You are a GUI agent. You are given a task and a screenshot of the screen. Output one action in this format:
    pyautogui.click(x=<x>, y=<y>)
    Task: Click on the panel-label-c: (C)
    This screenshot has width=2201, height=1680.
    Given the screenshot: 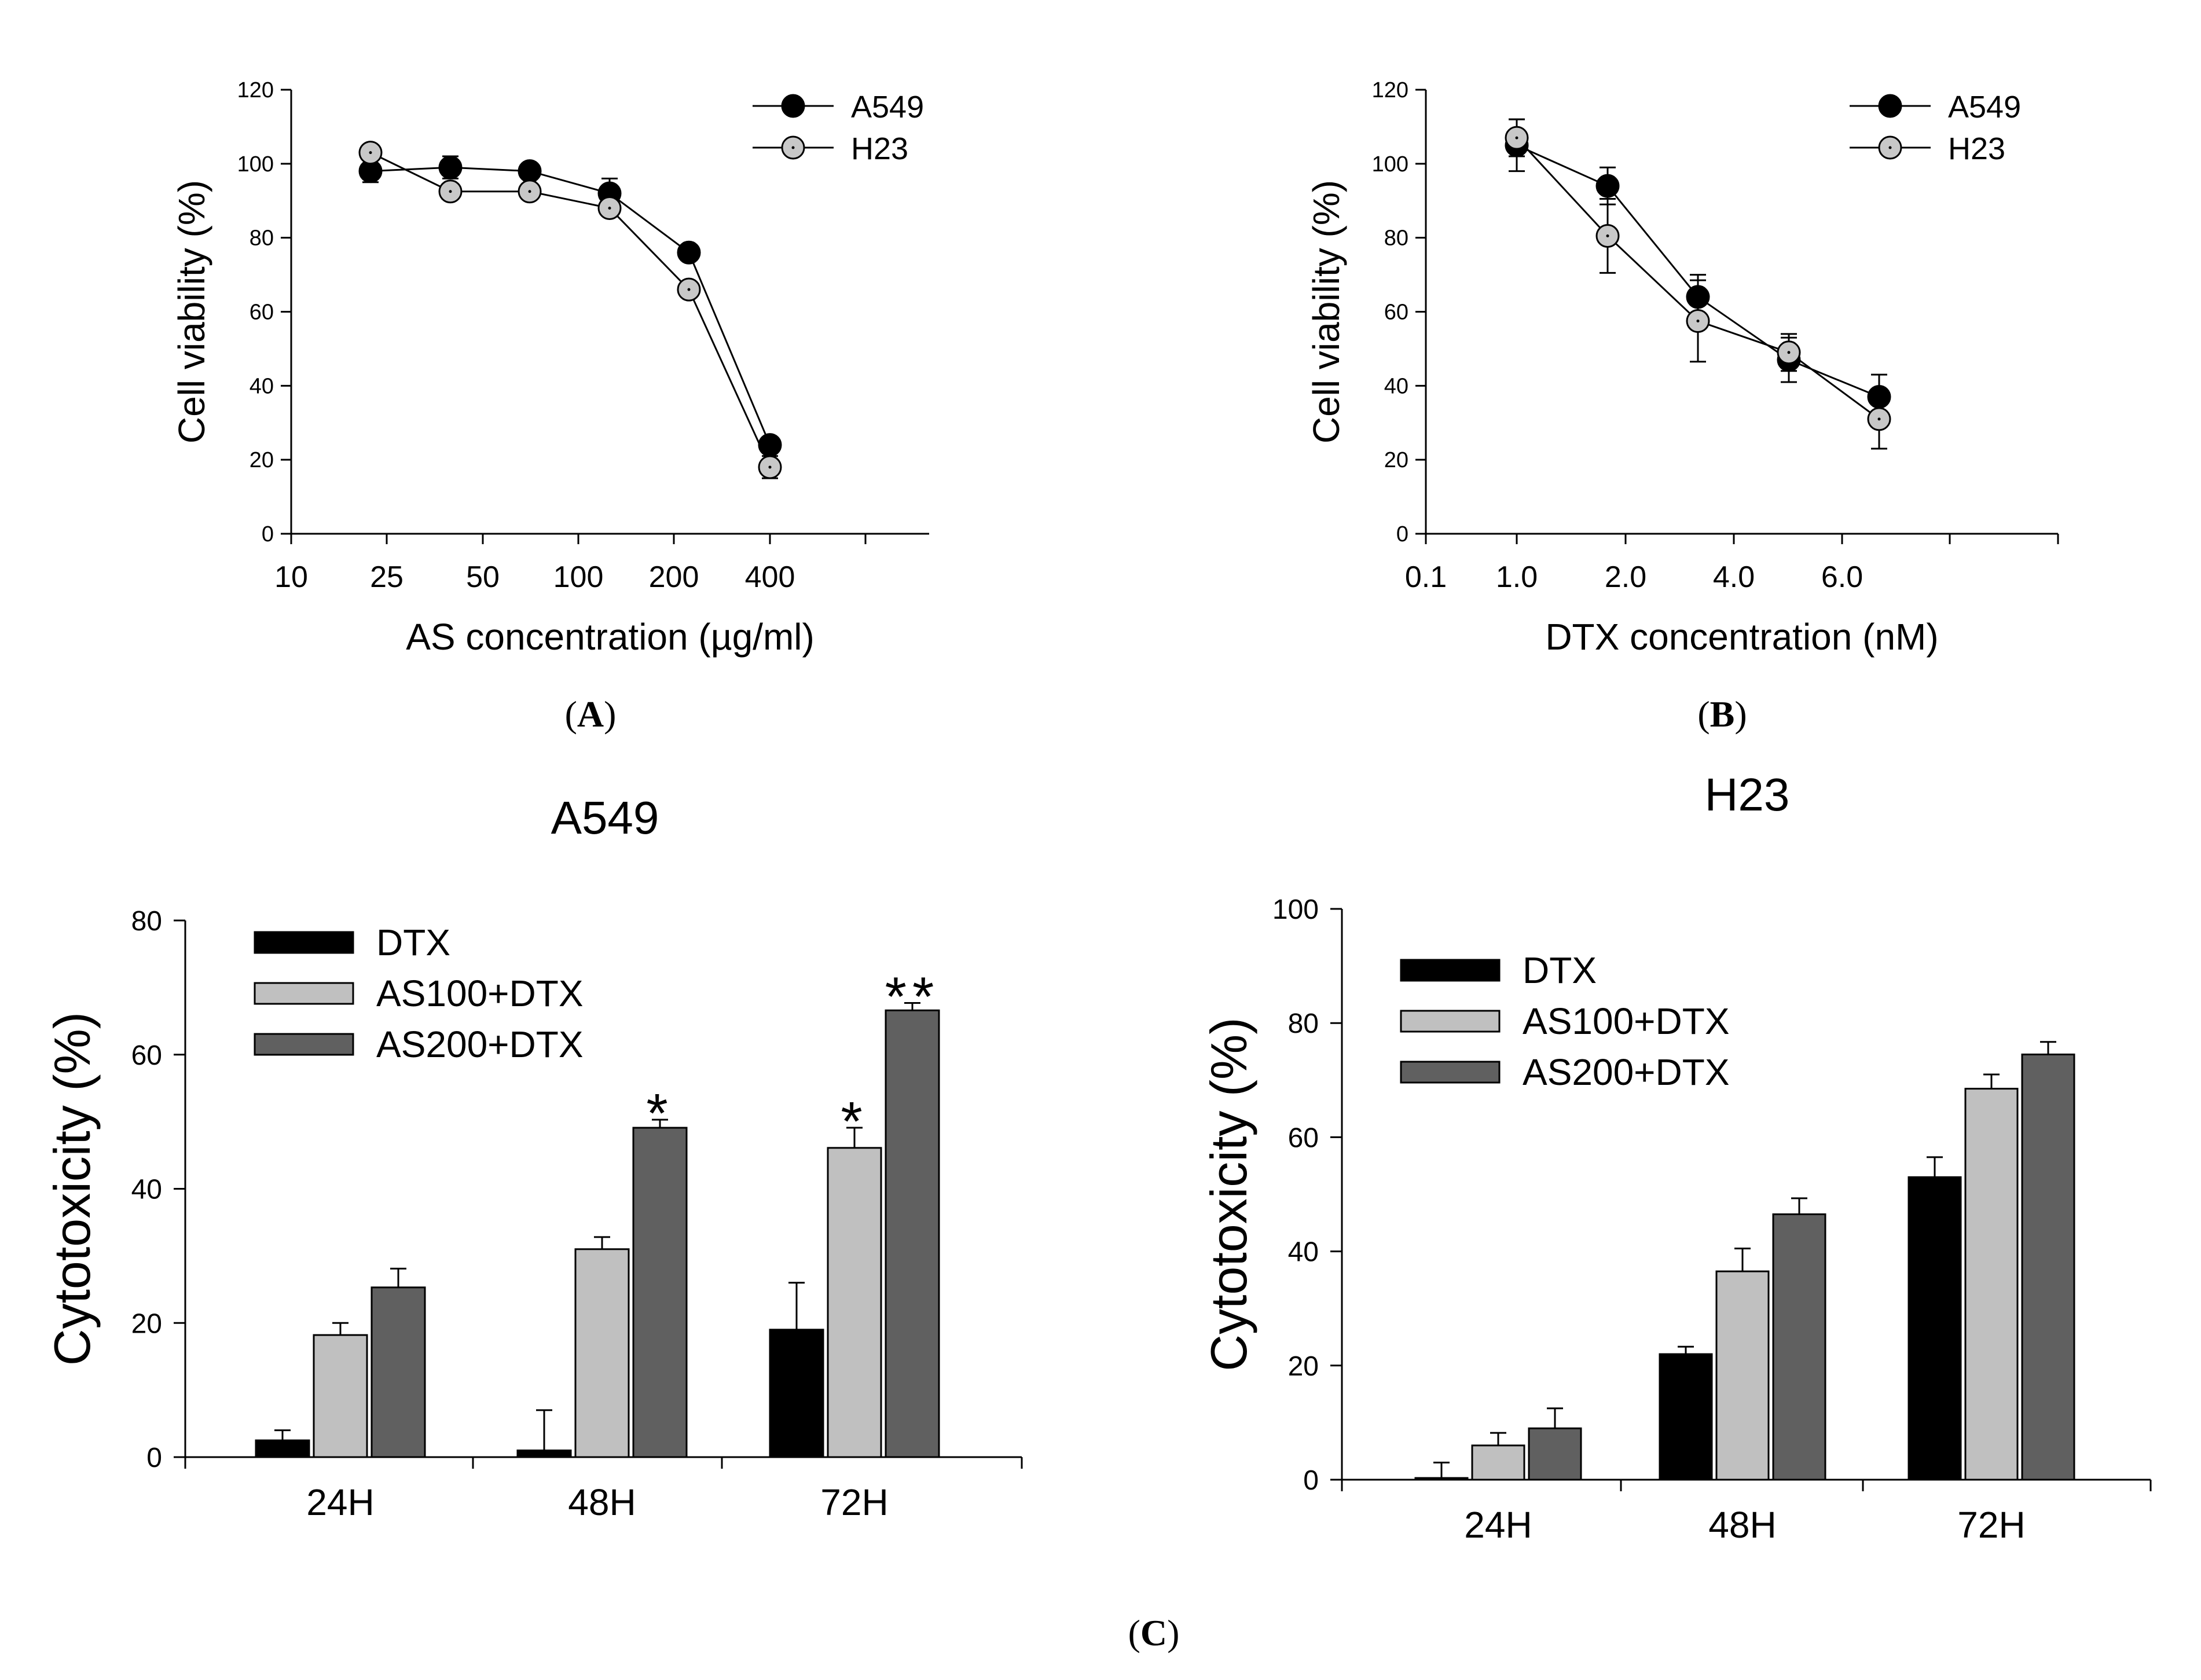 What is the action you would take?
    pyautogui.click(x=1154, y=1633)
    